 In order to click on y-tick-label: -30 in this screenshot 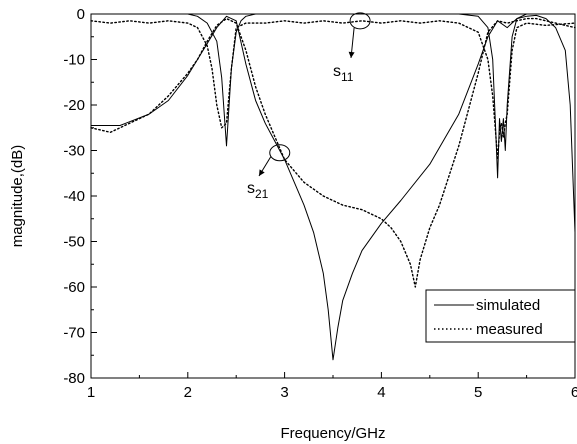, I will do `click(74, 151)`.